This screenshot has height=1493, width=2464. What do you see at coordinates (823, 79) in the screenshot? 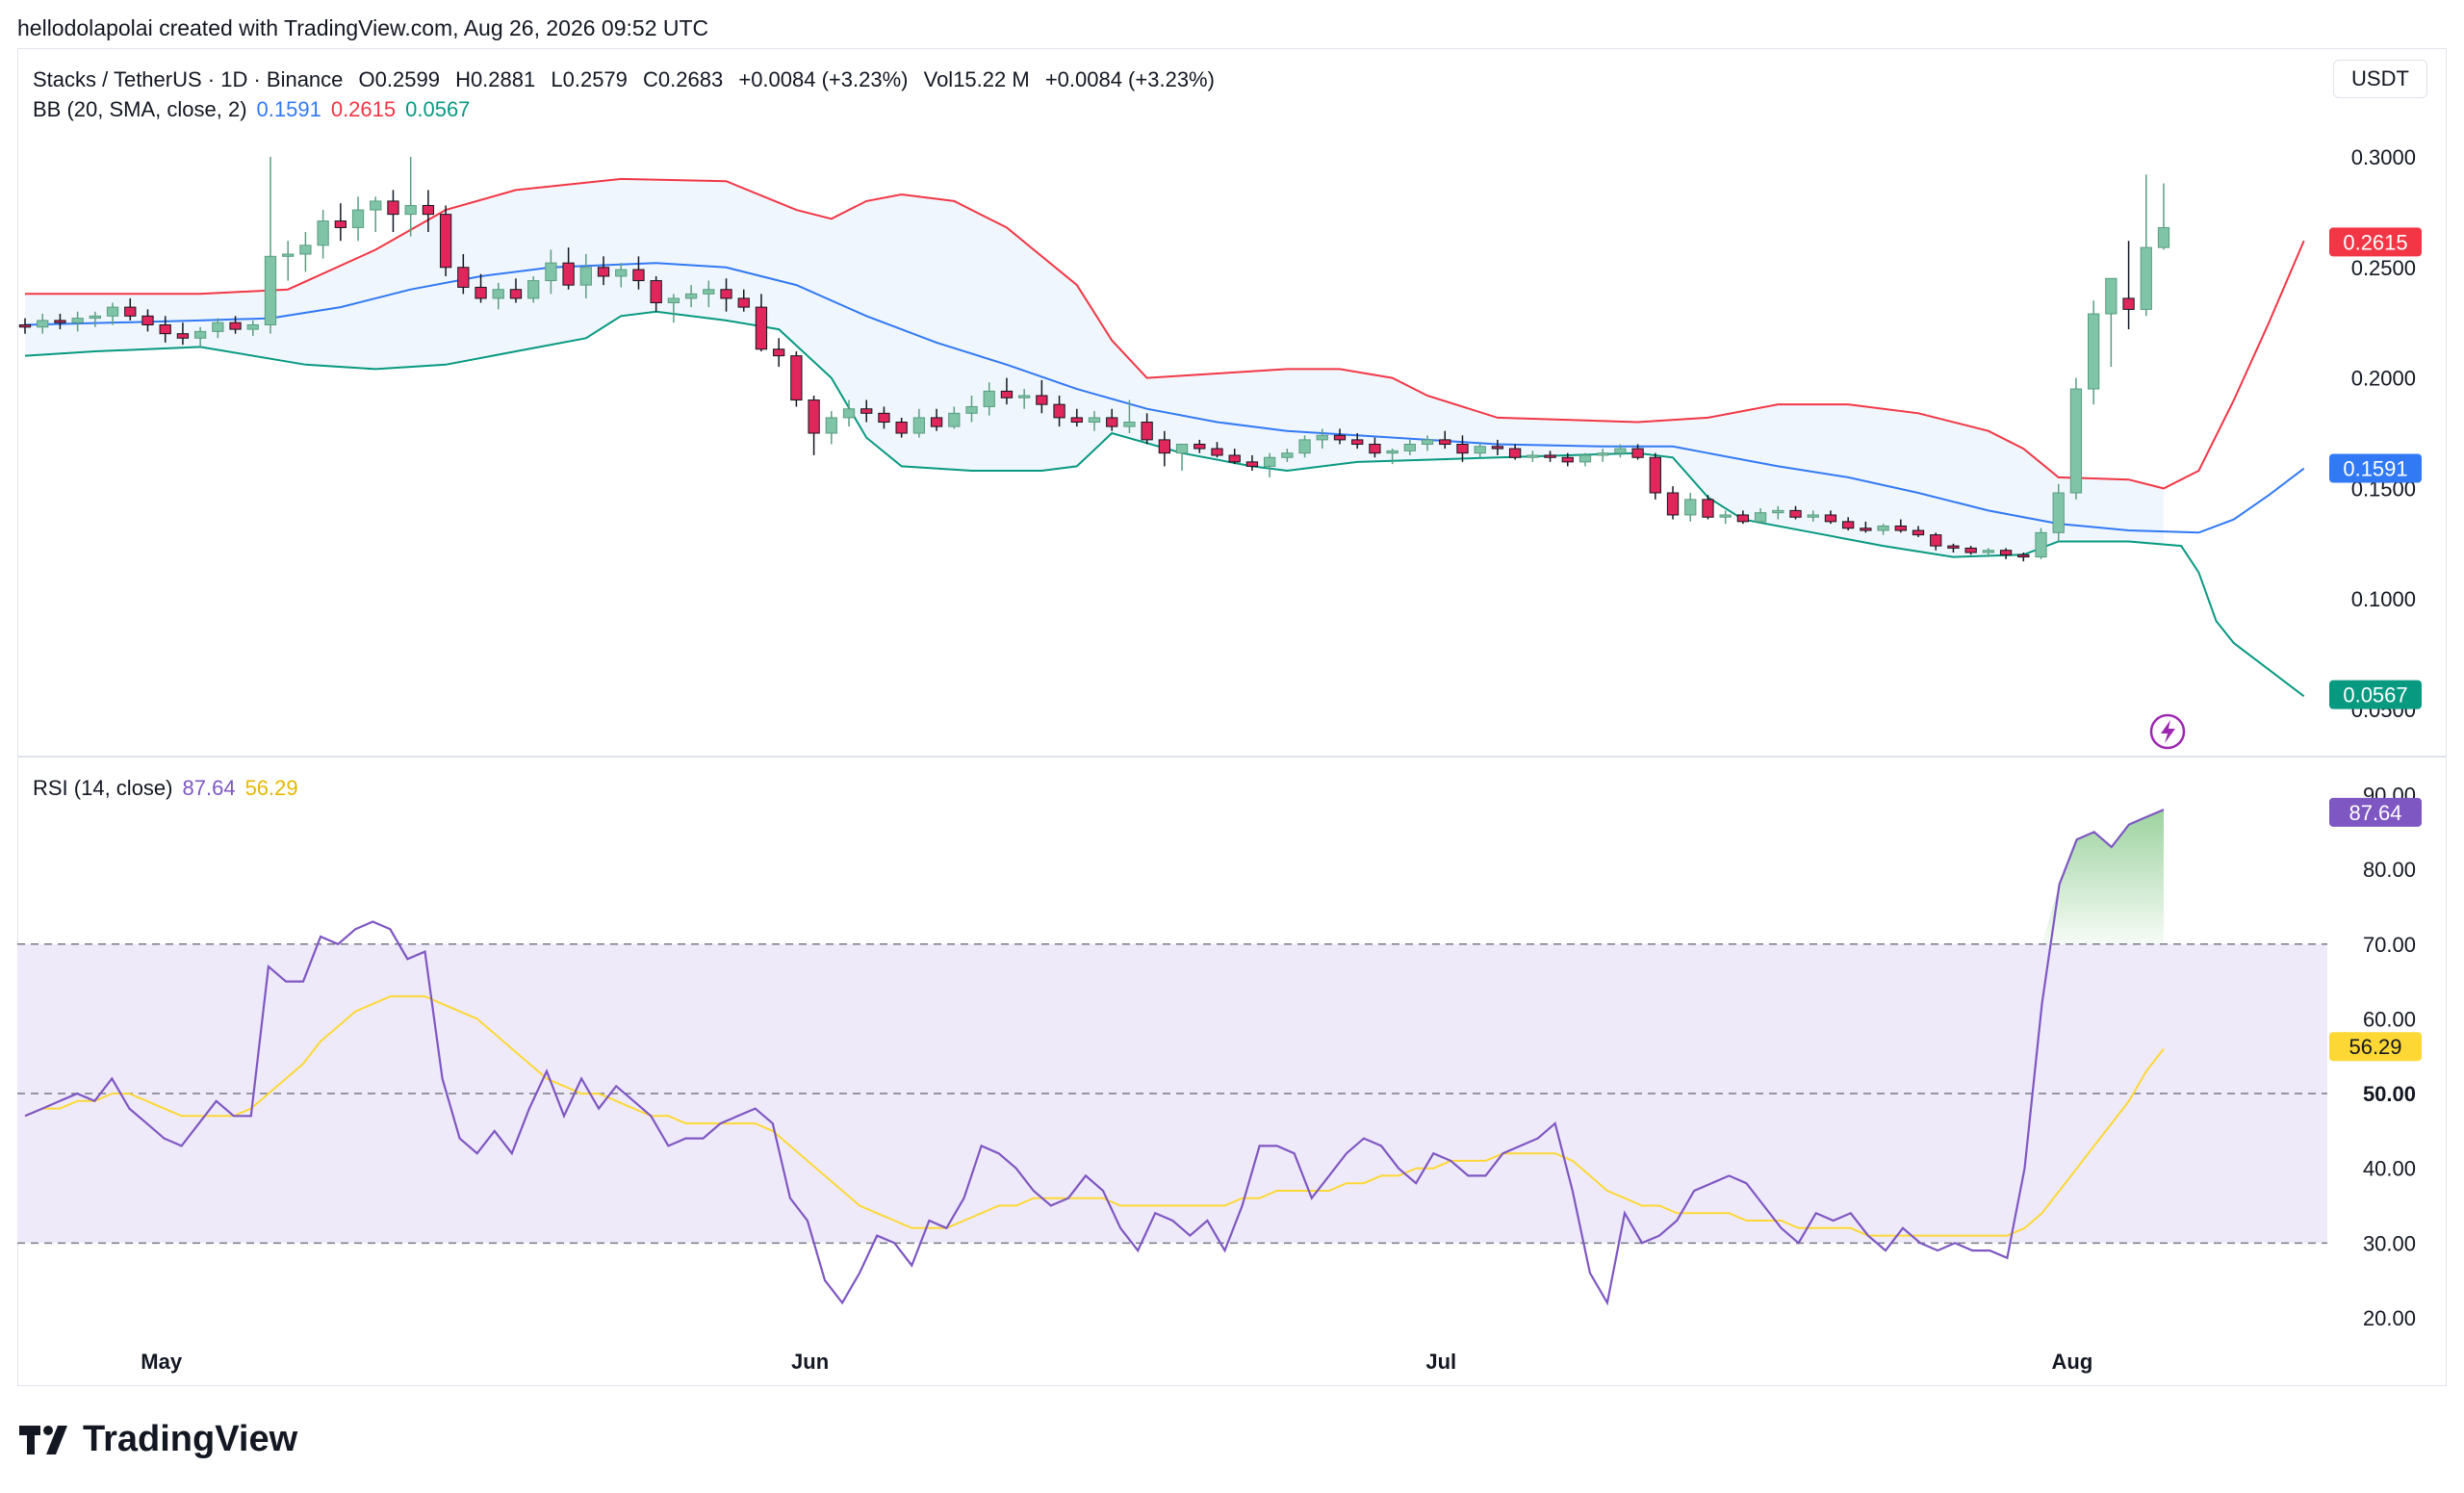
I see `change-value: +0.0084 (+3.23%)` at bounding box center [823, 79].